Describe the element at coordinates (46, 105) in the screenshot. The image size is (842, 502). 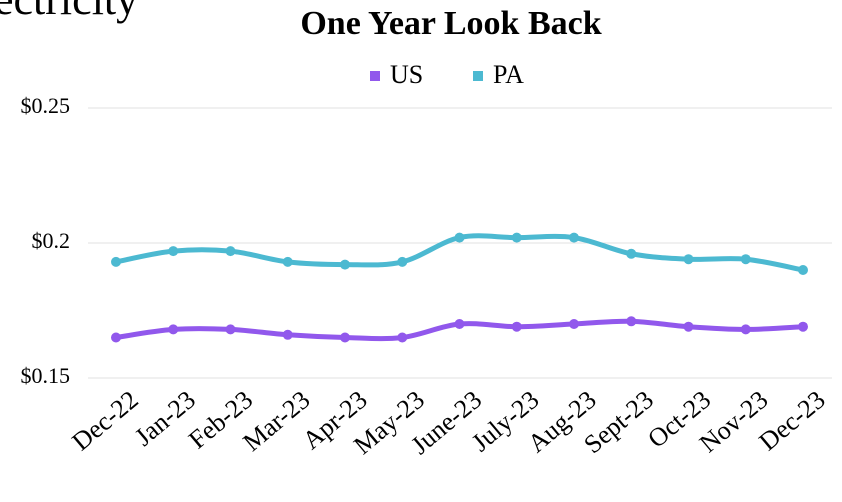
I see `y-tick-label: $0.25` at that location.